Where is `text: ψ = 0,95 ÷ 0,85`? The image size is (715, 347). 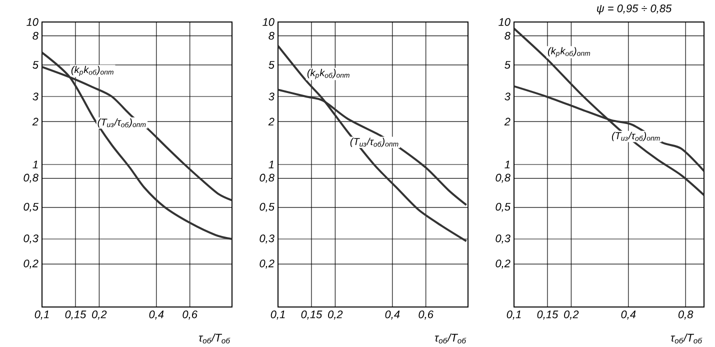
text: ψ = 0,95 ÷ 0,85 is located at coordinates (634, 9).